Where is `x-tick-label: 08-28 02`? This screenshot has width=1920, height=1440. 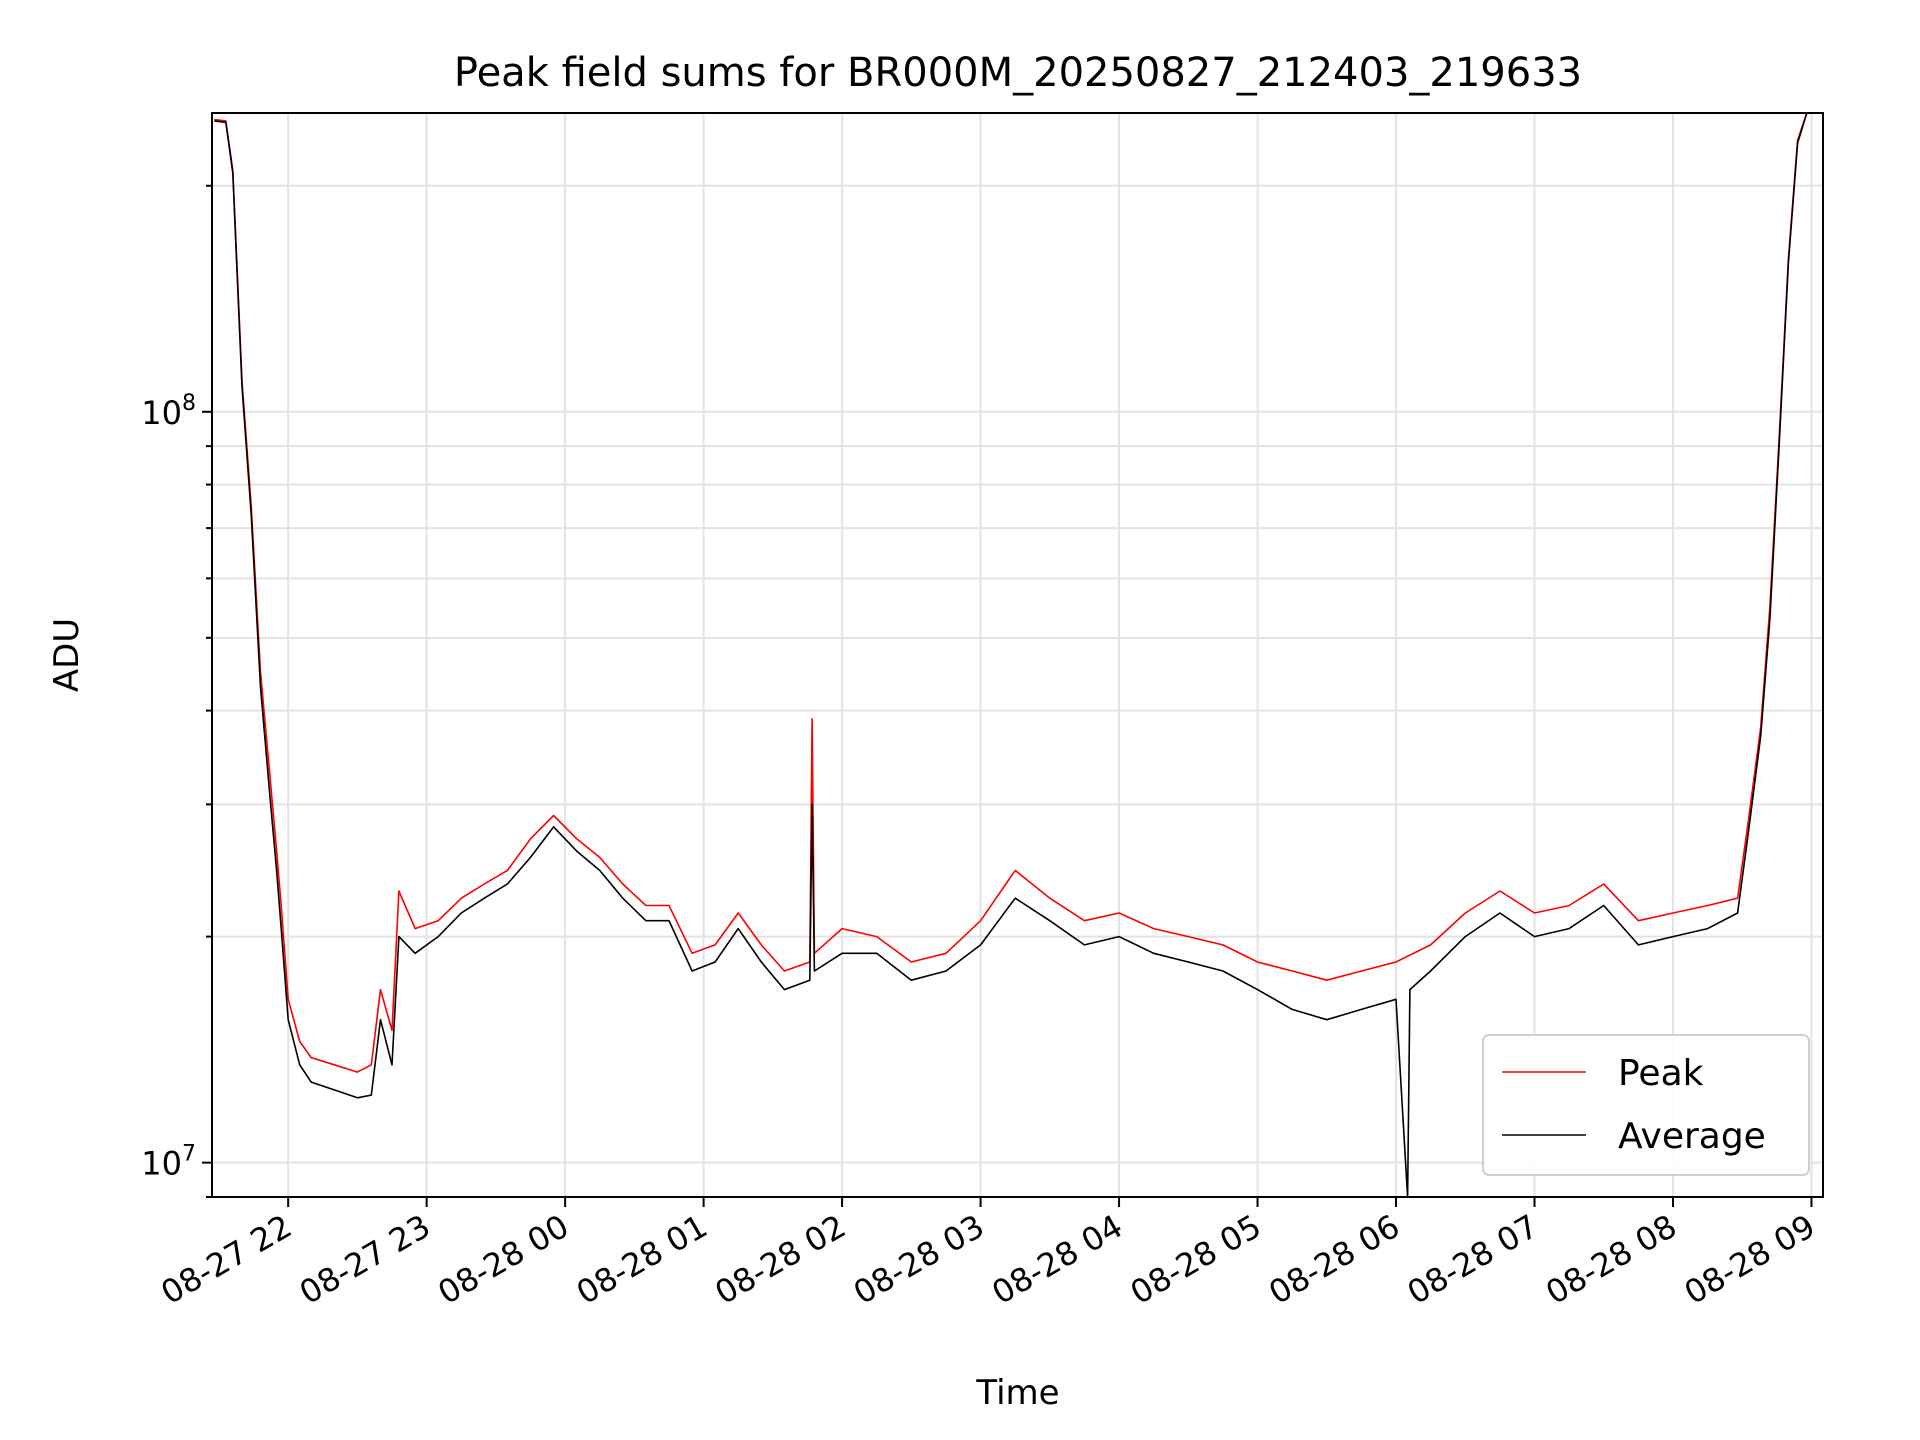 x-tick-label: 08-28 02 is located at coordinates (780, 1259).